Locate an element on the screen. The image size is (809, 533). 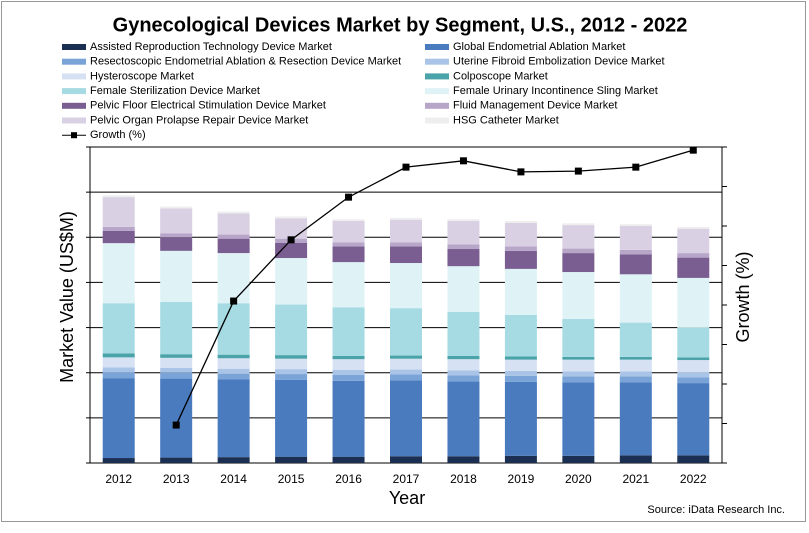
legend-label: Hysteroscope Market is located at coordinates (142, 76).